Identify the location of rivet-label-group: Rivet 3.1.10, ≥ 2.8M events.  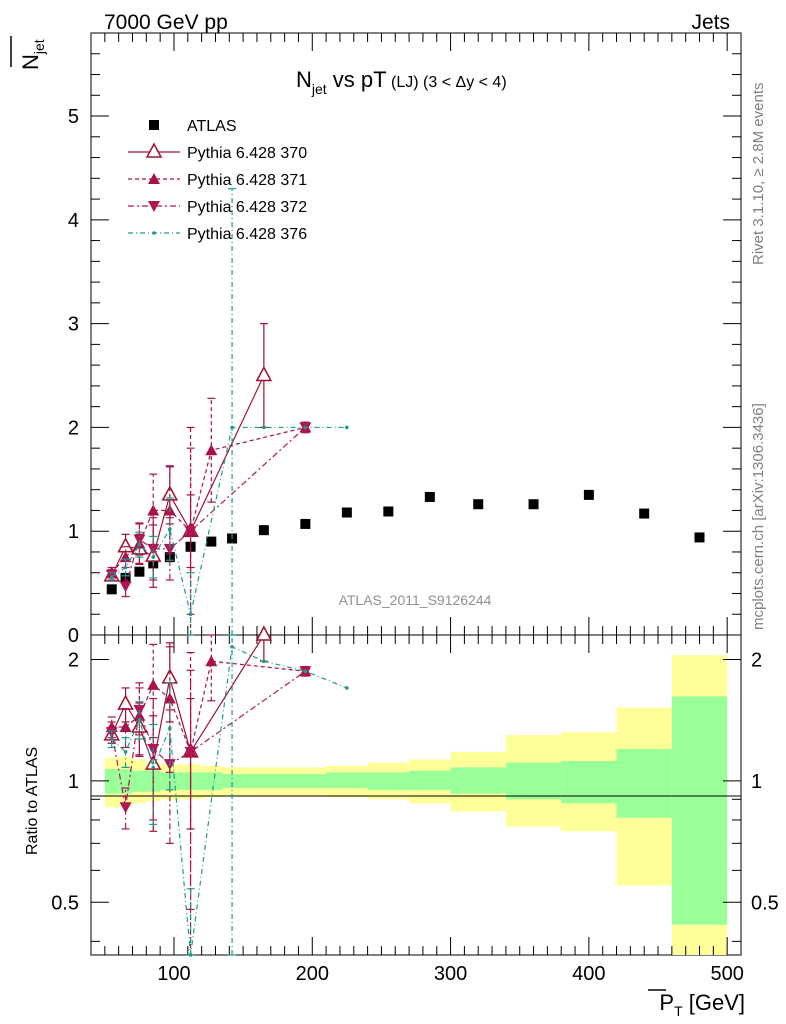
(758, 174).